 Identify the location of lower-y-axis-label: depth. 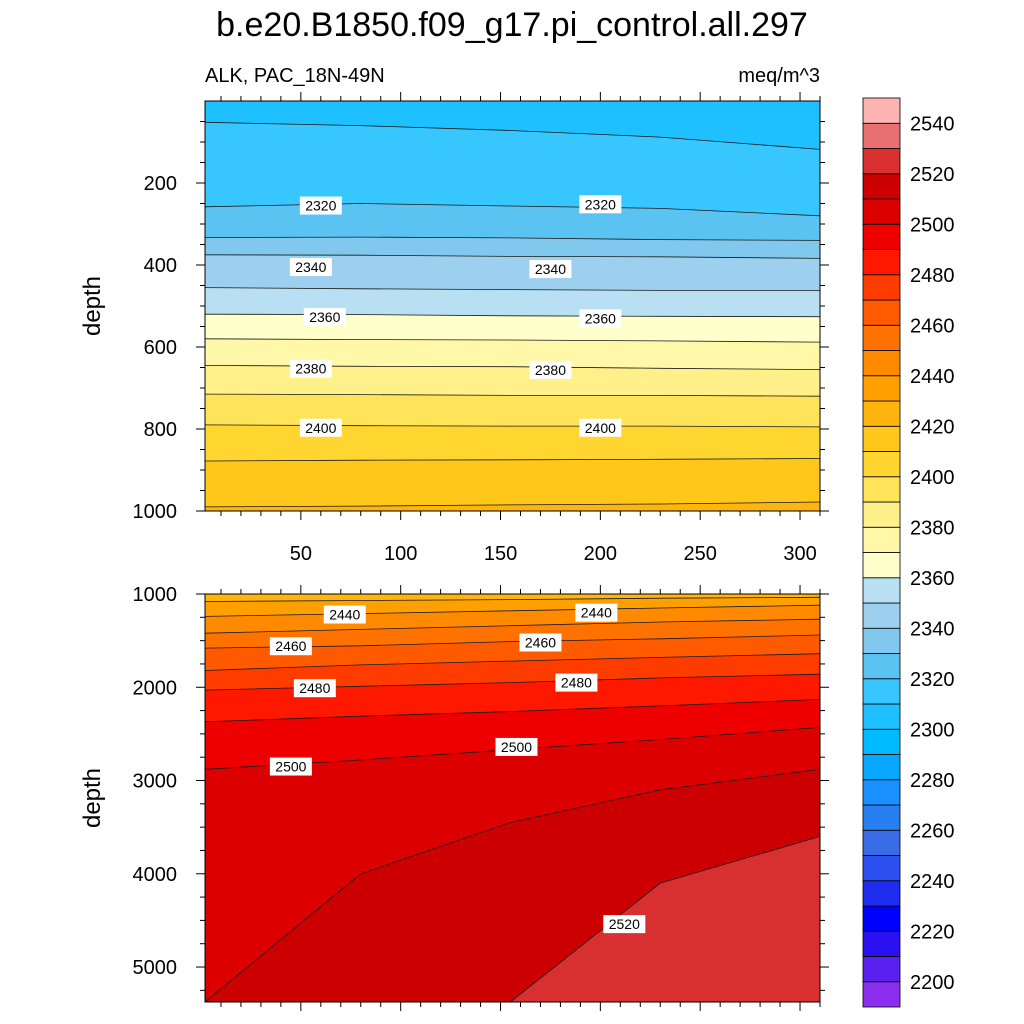
(92, 798).